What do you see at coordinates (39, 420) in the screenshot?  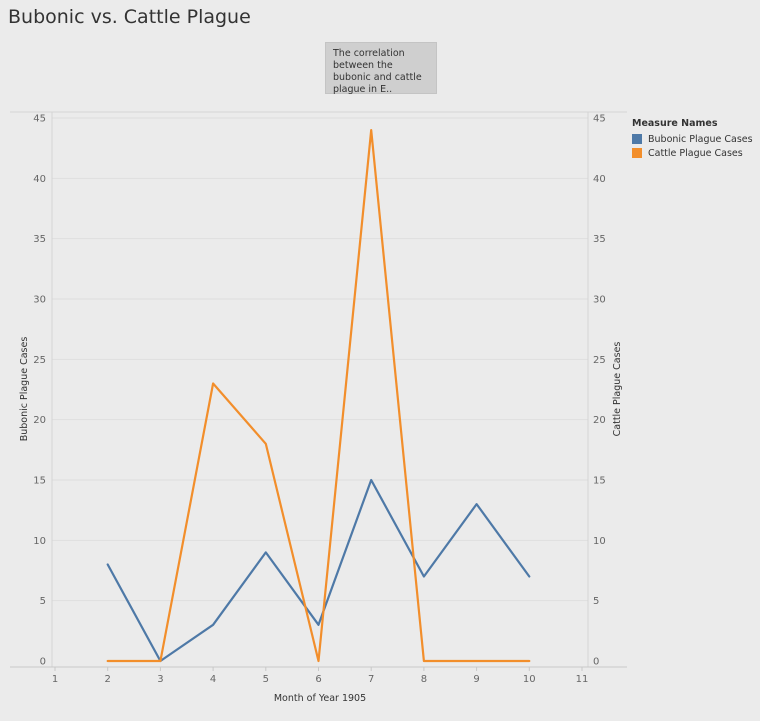 I see `y-tick-left-20: 20` at bounding box center [39, 420].